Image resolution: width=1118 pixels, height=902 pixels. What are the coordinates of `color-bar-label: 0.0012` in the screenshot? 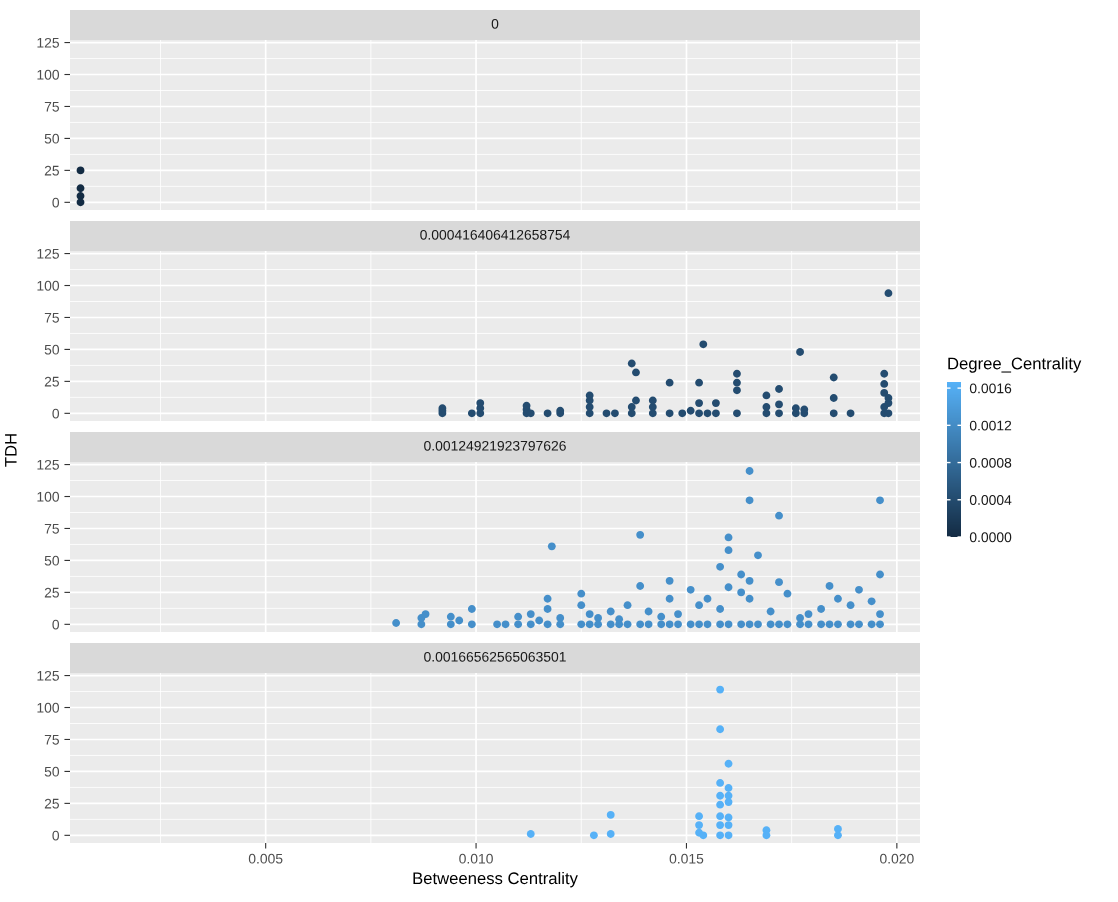 It's located at (990, 425).